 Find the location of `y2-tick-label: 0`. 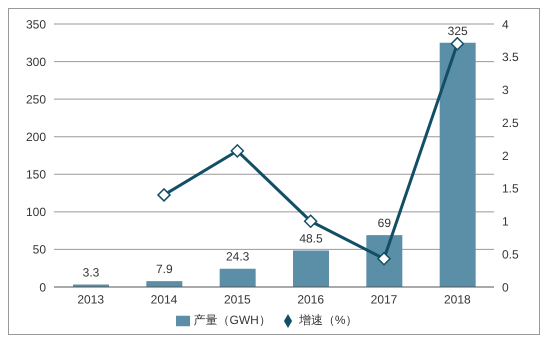

y2-tick-label: 0 is located at coordinates (505, 287).